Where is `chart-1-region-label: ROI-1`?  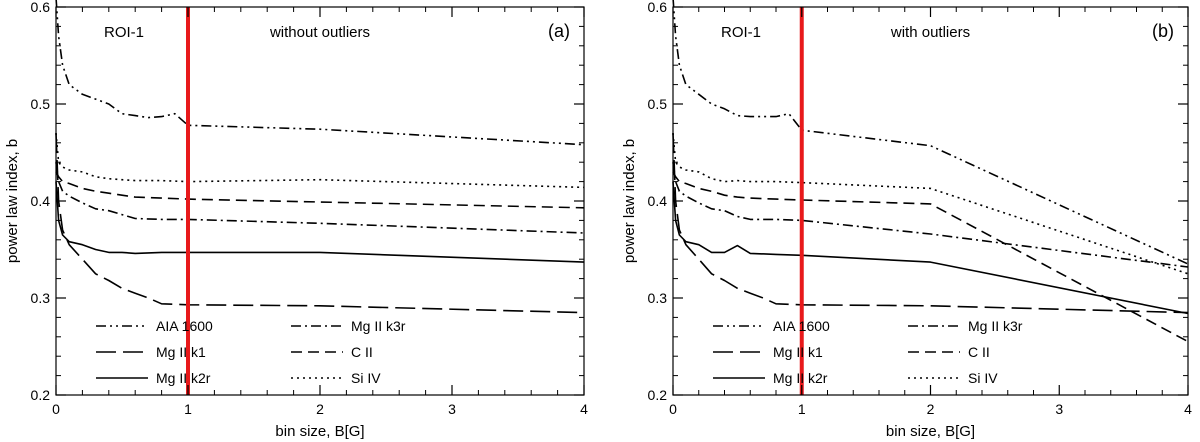
chart-1-region-label: ROI-1 is located at coordinates (741, 32).